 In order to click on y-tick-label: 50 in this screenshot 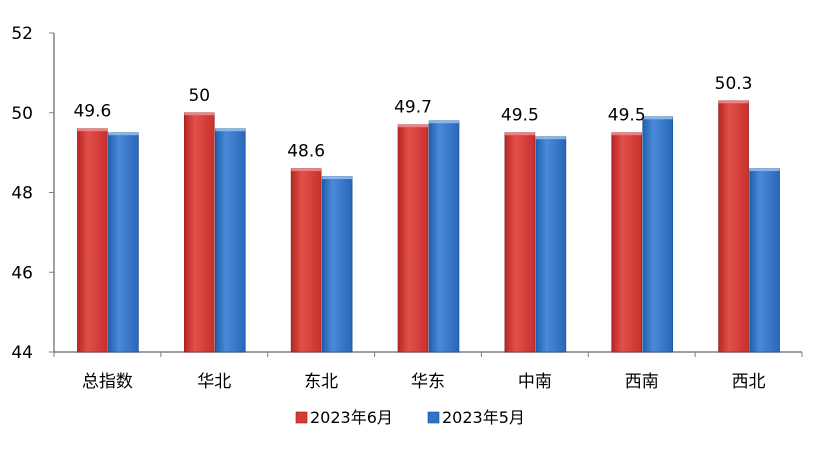, I will do `click(22, 114)`.